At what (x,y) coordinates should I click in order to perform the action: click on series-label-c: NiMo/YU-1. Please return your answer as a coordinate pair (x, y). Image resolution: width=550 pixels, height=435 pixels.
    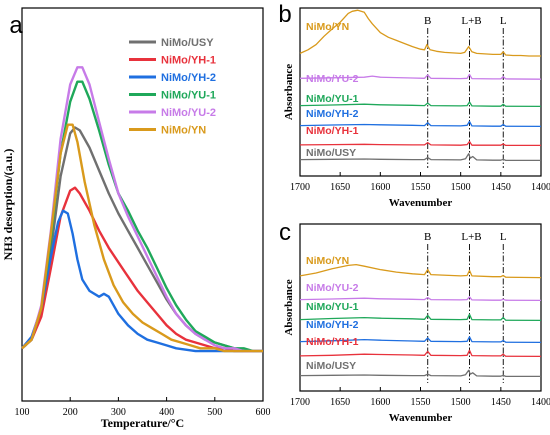
    Looking at the image, I should click on (332, 307).